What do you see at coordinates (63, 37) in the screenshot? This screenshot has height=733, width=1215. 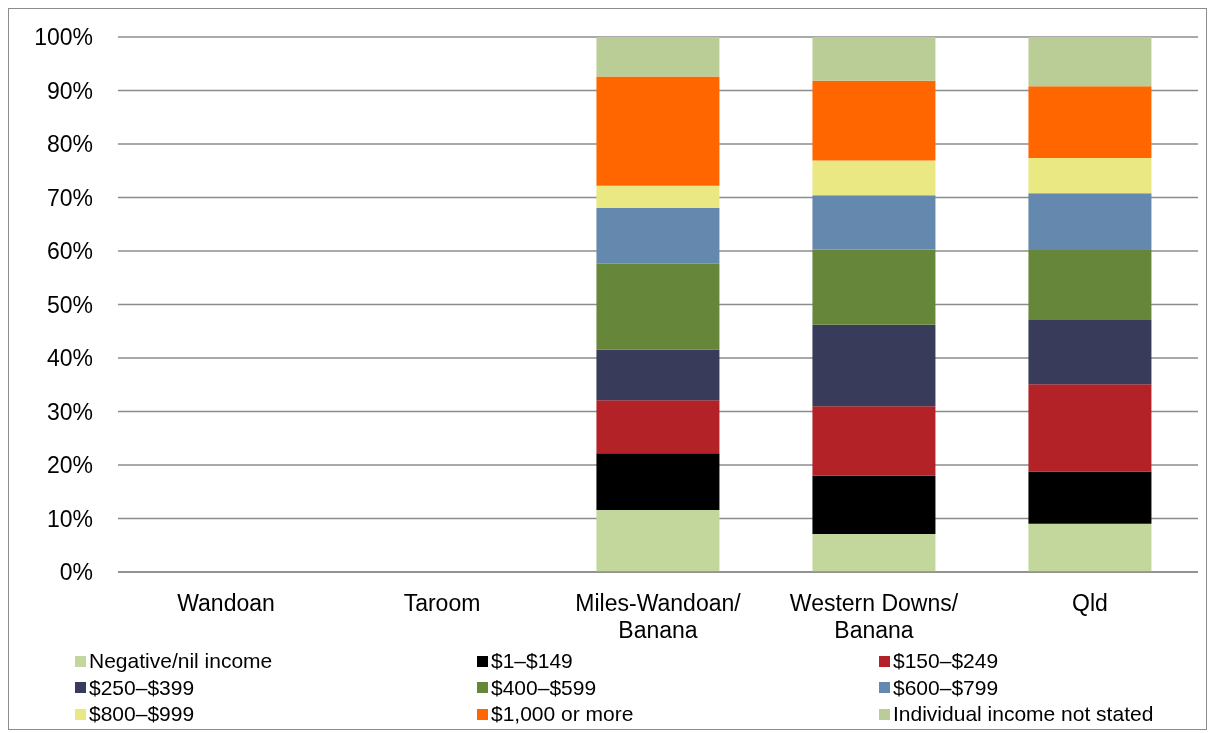 I see `y-tick-label: 100%` at bounding box center [63, 37].